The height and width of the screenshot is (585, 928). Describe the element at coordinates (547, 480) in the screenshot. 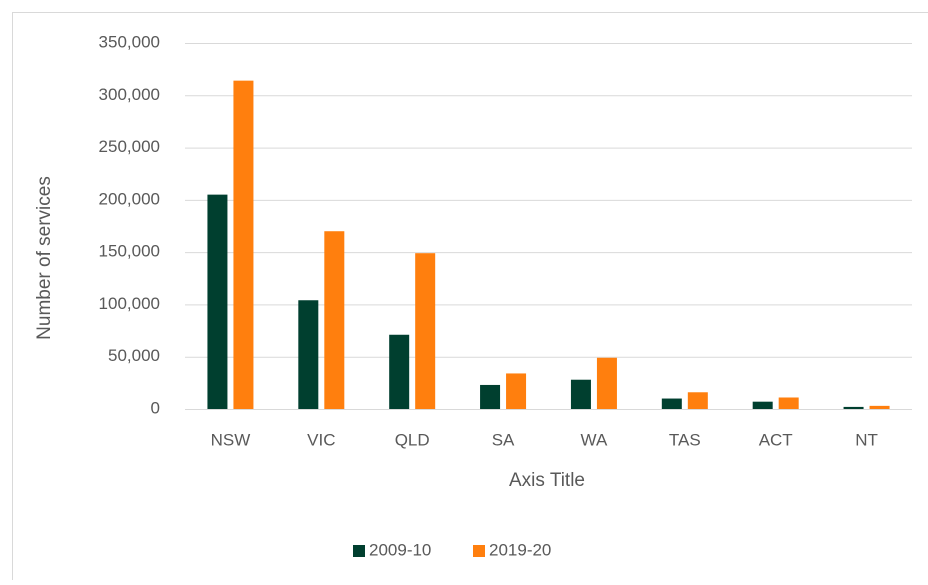

I see `x-axis-title: Axis Title` at that location.